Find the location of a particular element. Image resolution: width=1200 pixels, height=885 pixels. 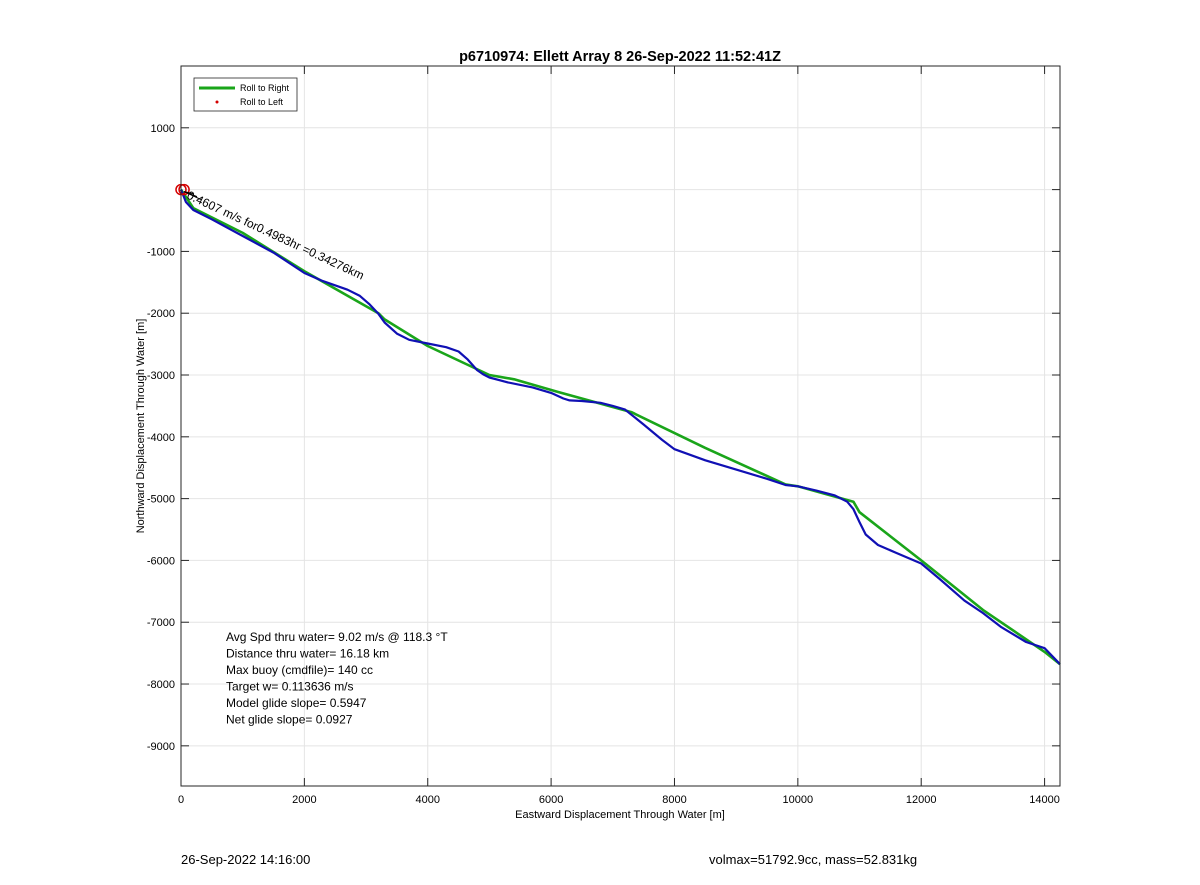

stats-line: Distance thru water= 16.18 km is located at coordinates (307, 654).